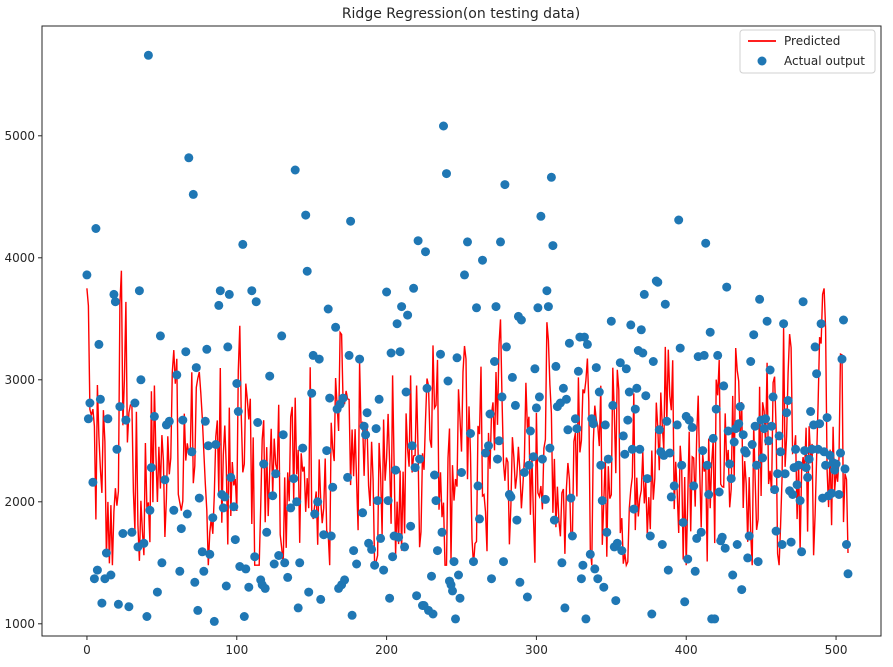 The height and width of the screenshot is (667, 893). Describe the element at coordinates (836, 650) in the screenshot. I see `x-tick-label: 500` at that location.